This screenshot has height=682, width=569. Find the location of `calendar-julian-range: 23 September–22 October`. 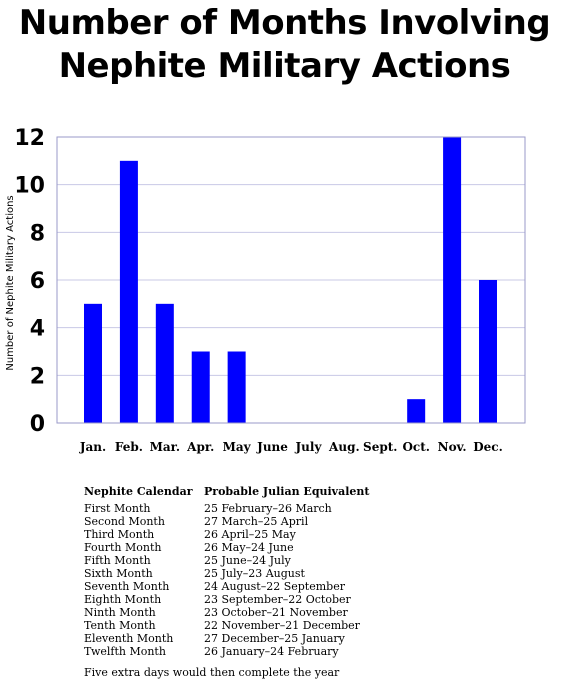

calendar-julian-range: 23 September–22 October is located at coordinates (277, 599).